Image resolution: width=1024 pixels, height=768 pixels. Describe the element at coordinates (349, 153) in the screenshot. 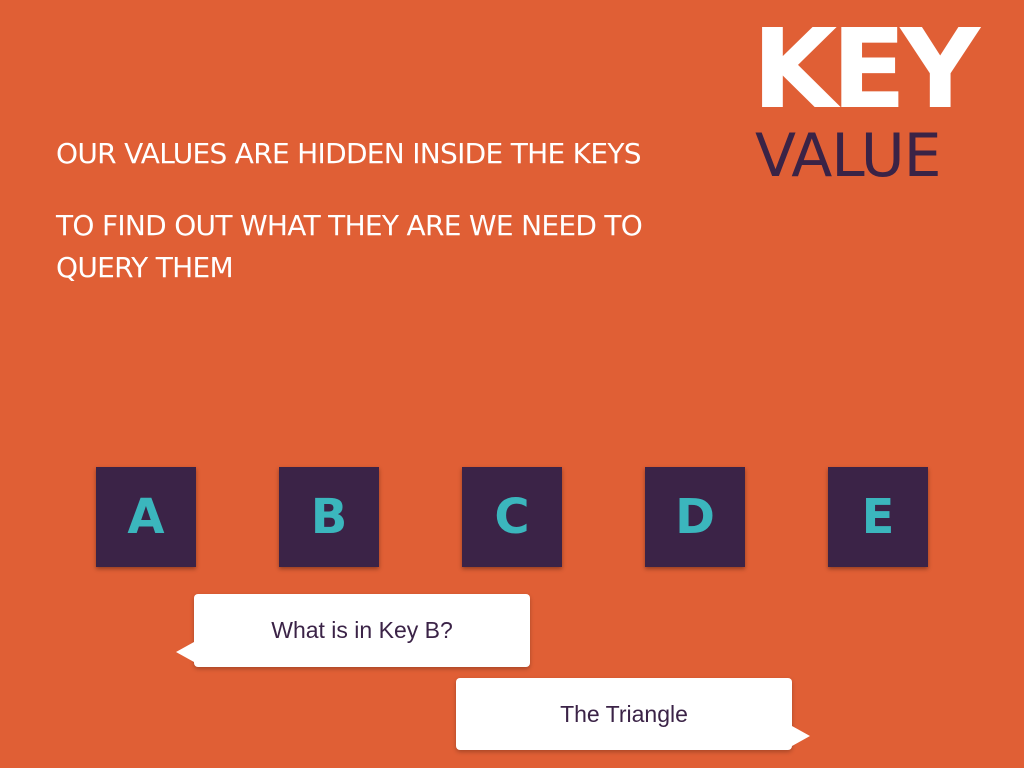

I see `intro-line-1: OUR VALUES ARE HIDDEN INSIDE THE KEYS` at that location.